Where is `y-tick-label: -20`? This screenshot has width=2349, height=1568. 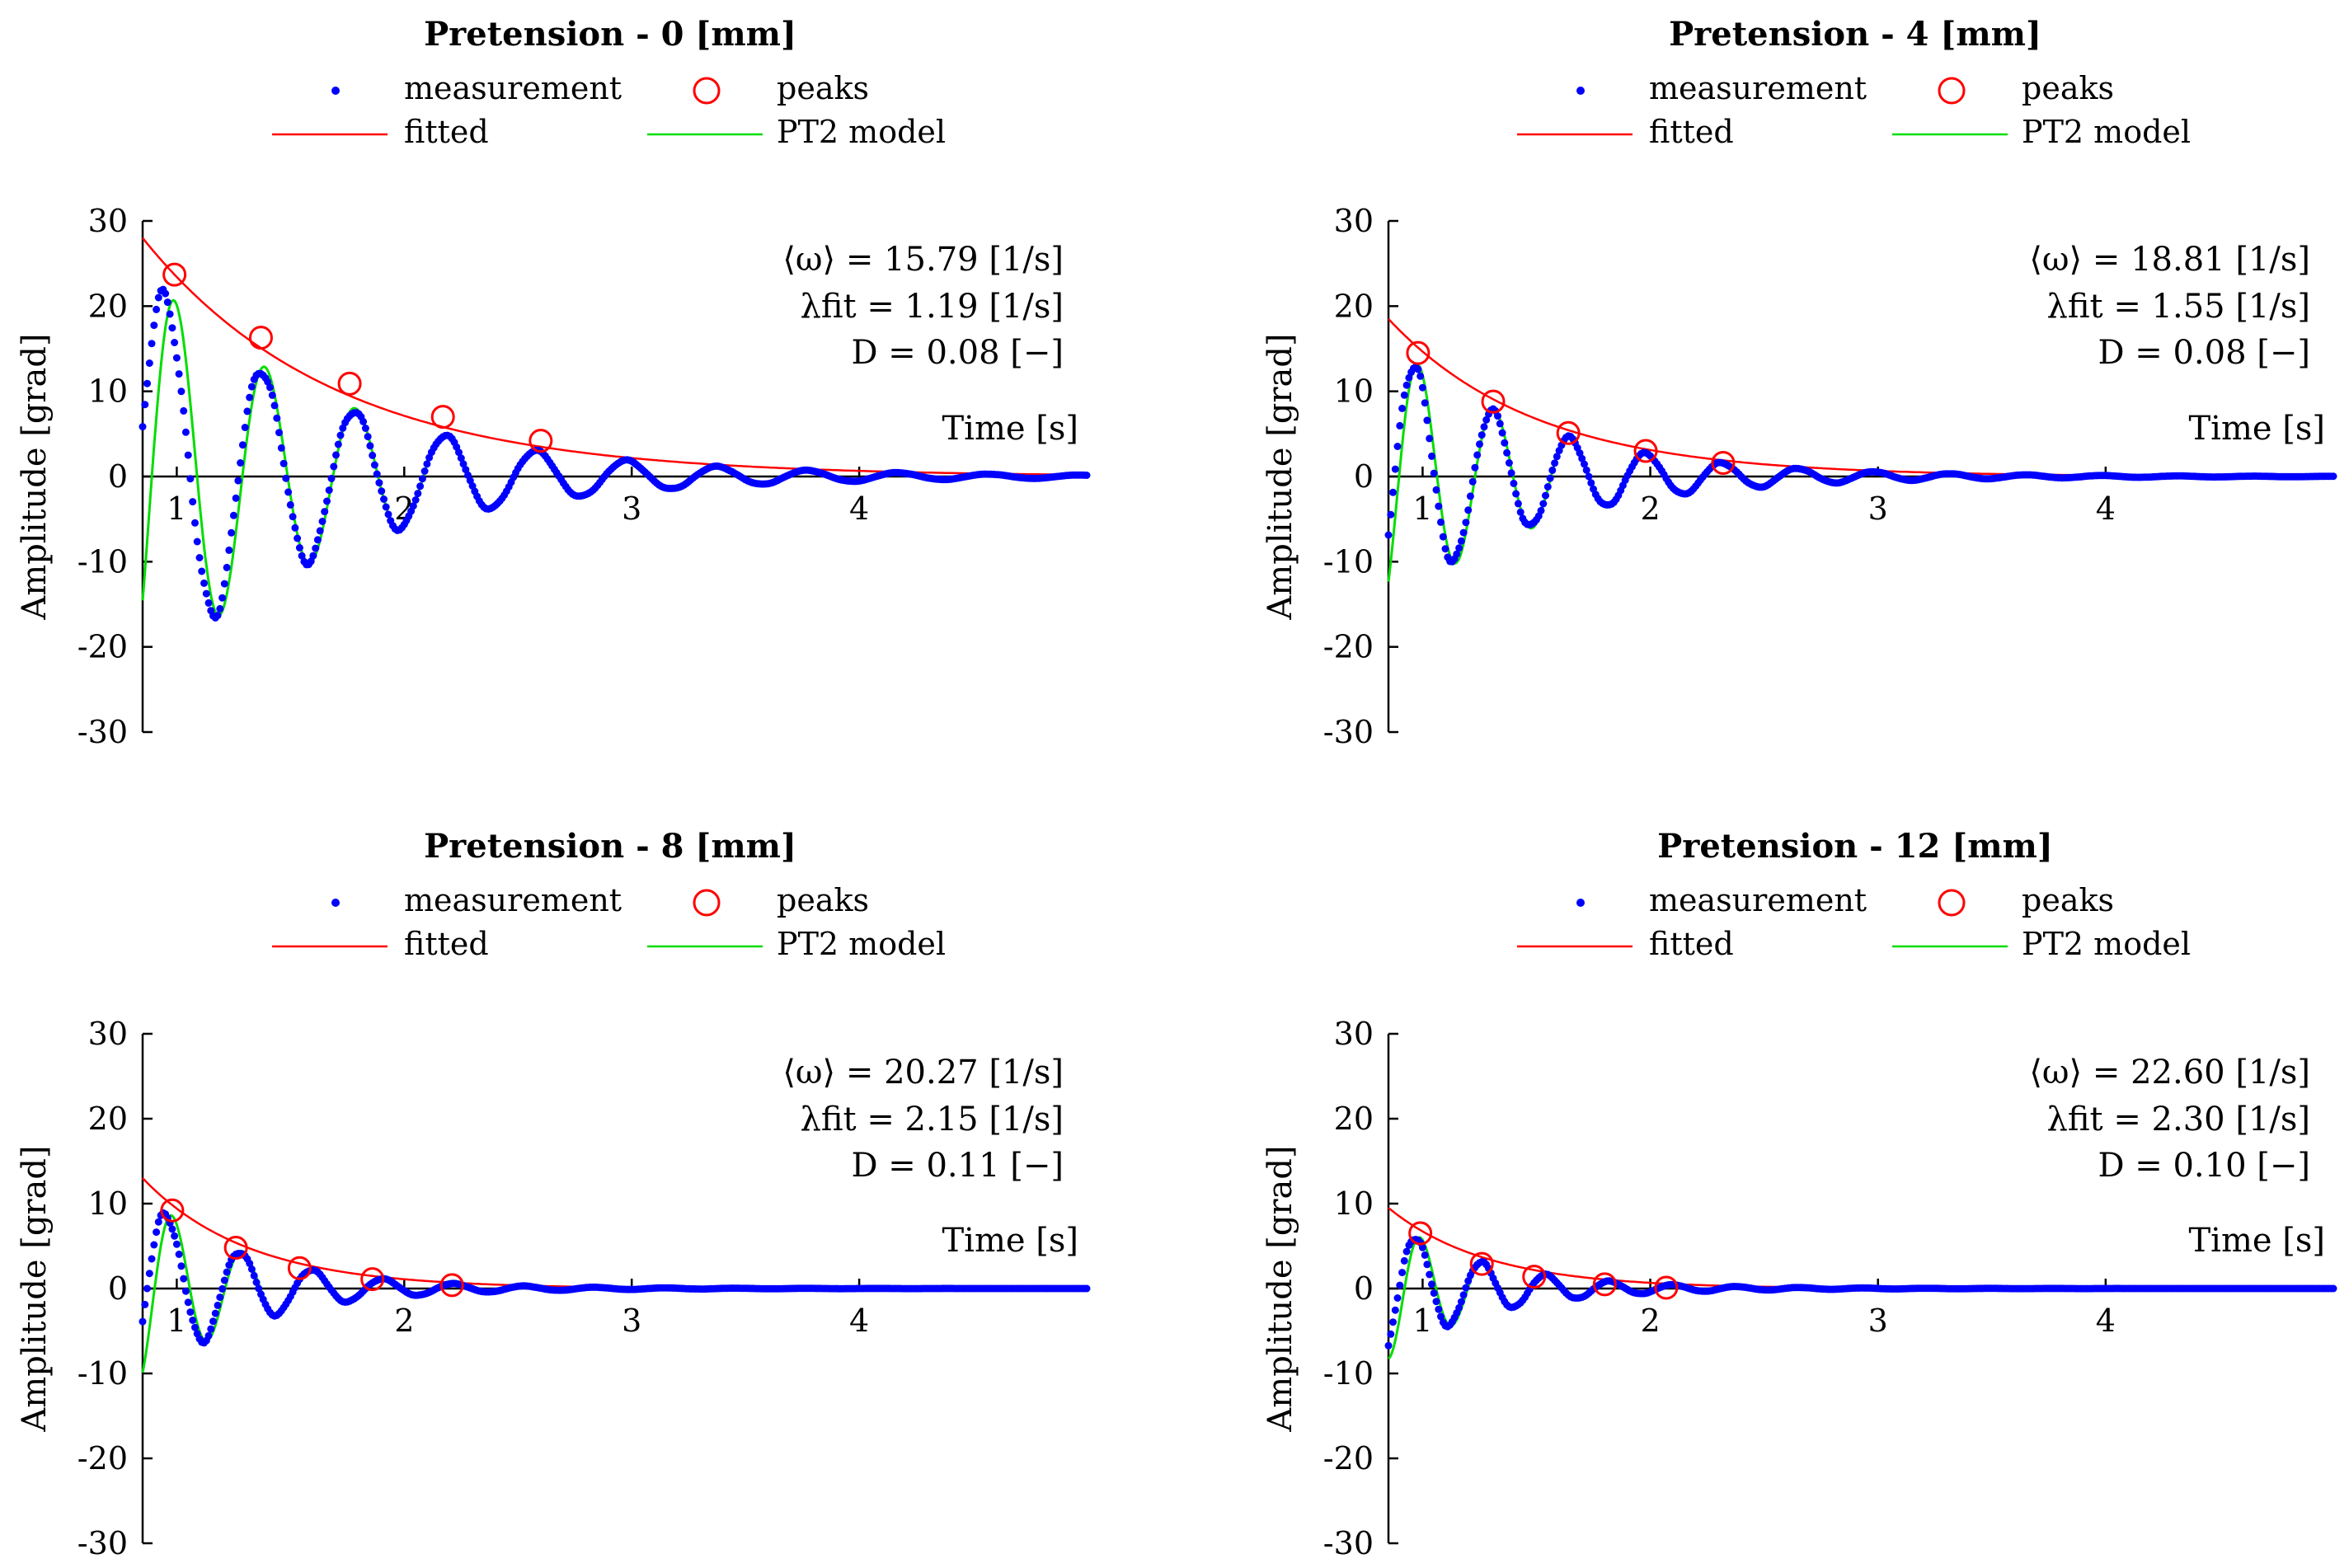
y-tick-label: -20 is located at coordinates (1348, 1458).